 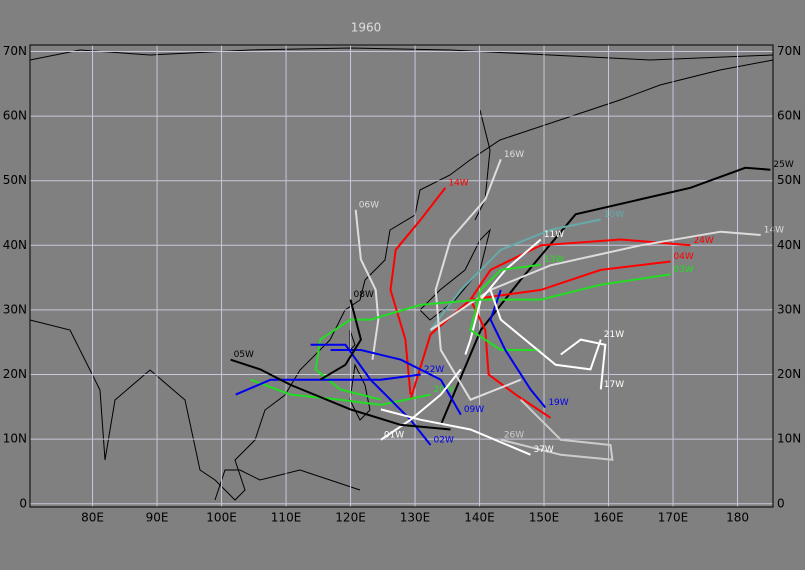 I want to click on storm-label: 04W, so click(x=683, y=257).